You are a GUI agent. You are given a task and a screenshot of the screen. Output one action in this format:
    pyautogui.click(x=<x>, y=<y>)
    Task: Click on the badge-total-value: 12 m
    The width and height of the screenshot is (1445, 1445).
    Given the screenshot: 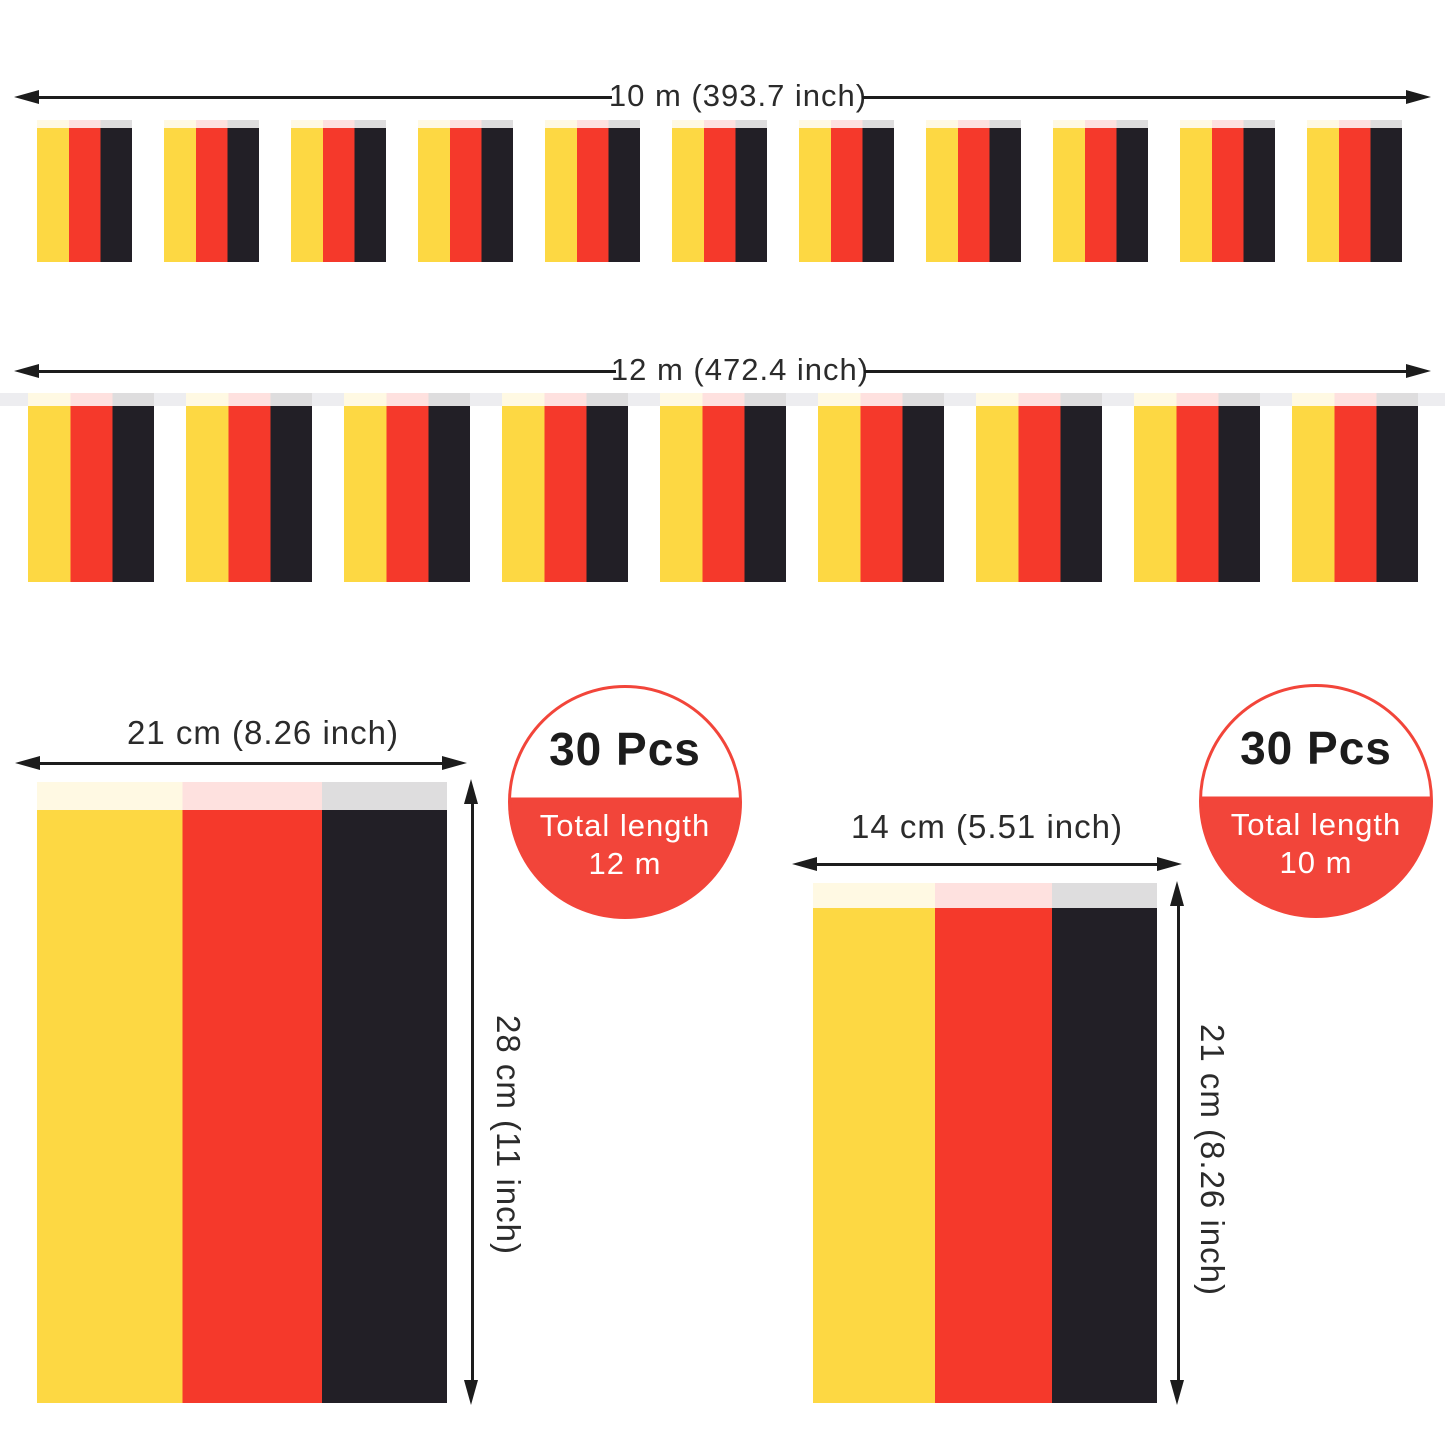 What is the action you would take?
    pyautogui.click(x=625, y=863)
    